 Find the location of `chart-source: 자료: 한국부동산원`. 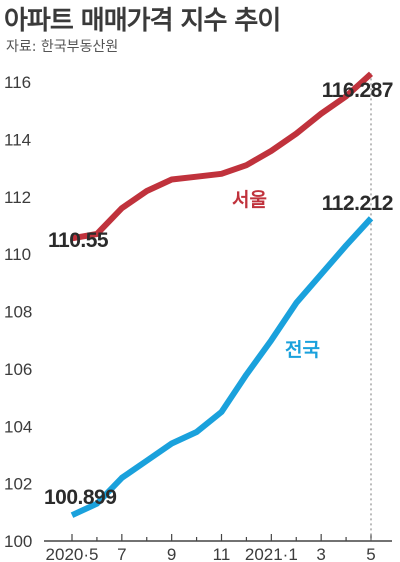

chart-source: 자료: 한국부동산원 is located at coordinates (62, 47).